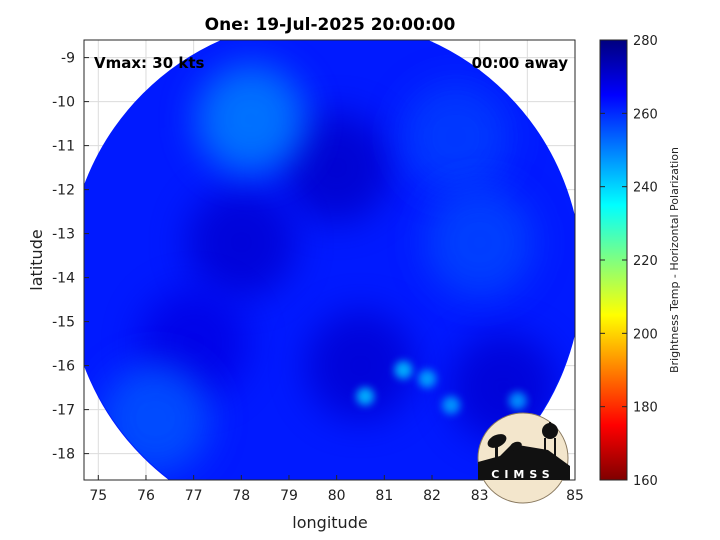 The width and height of the screenshot is (720, 540). What do you see at coordinates (289, 496) in the screenshot?
I see `x-tick-label: 79` at bounding box center [289, 496].